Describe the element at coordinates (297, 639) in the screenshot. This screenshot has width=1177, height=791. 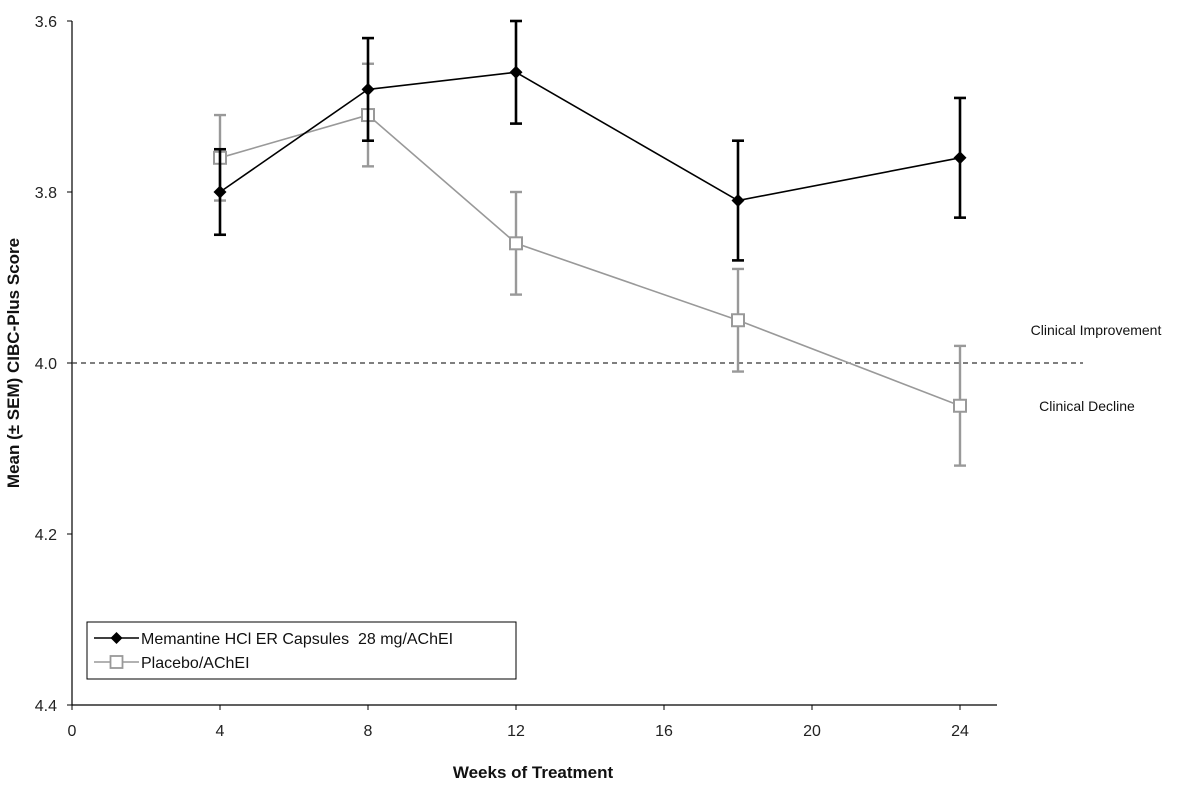
I see `legend-label-memantine: Memantine HCl ER Capsules 28 mg/AChEI` at that location.